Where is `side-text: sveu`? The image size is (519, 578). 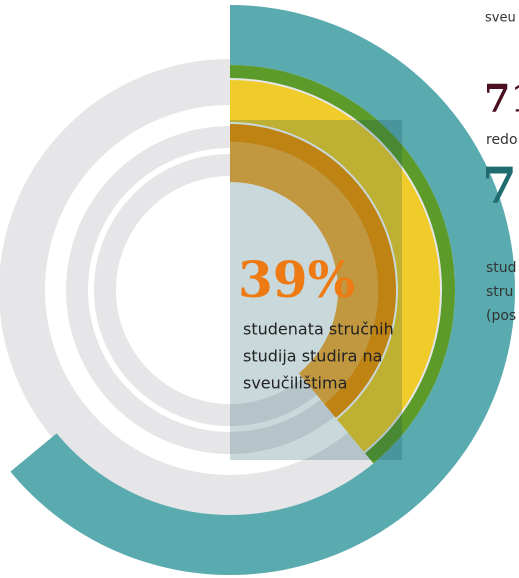
side-text: sveu is located at coordinates (500, 18).